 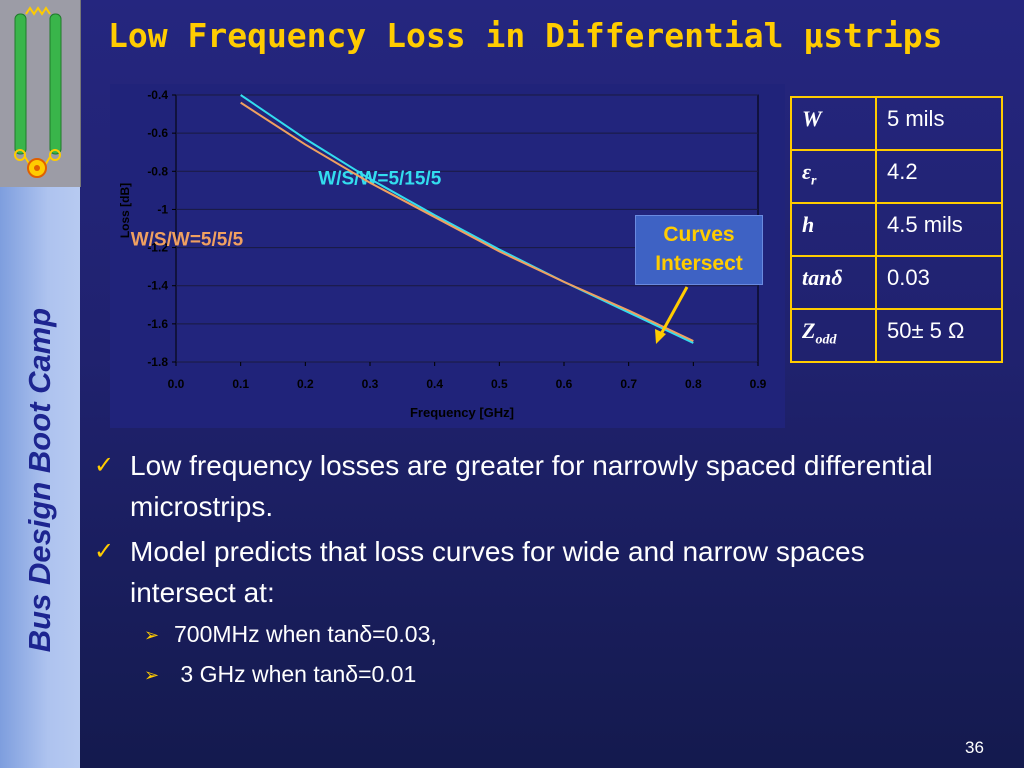 I want to click on page-number: 36, so click(x=974, y=747).